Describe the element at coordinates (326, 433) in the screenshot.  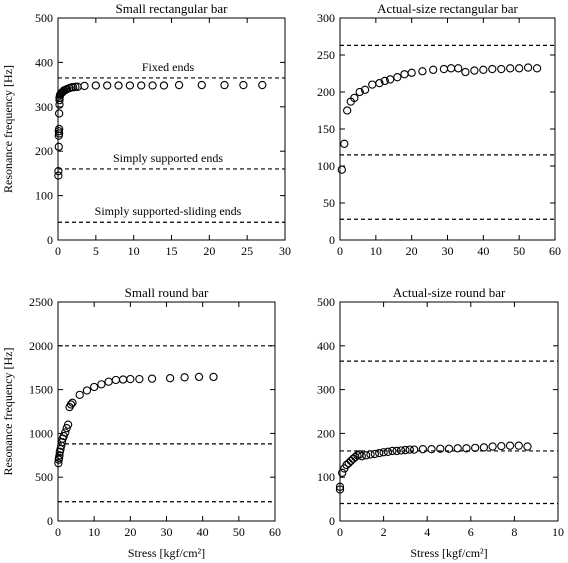
I see `y-tick-label: 200` at that location.